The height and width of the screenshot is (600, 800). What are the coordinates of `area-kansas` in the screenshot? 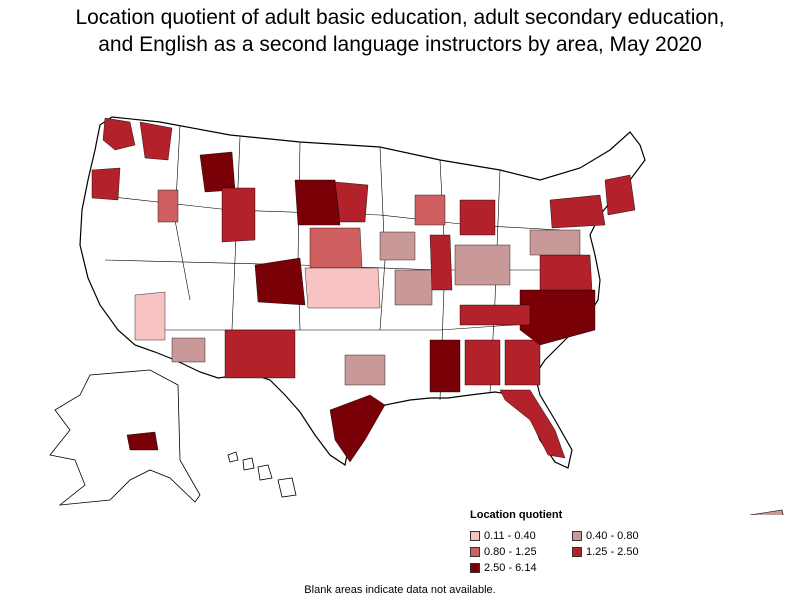 It's located at (342, 288).